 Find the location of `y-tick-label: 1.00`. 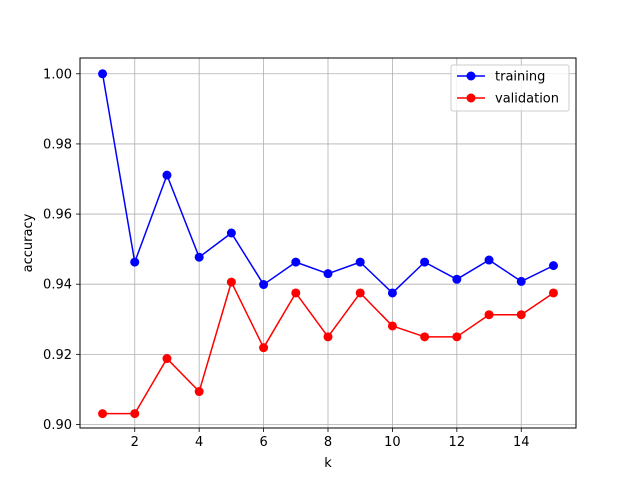

y-tick-label: 1.00 is located at coordinates (57, 74).